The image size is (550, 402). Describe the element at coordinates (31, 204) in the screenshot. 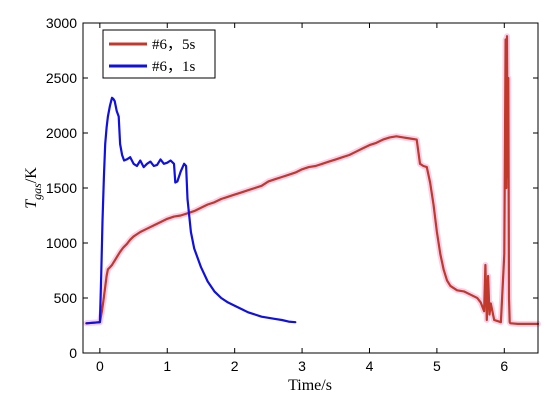

I see `y-axis-label-symbol: T` at that location.